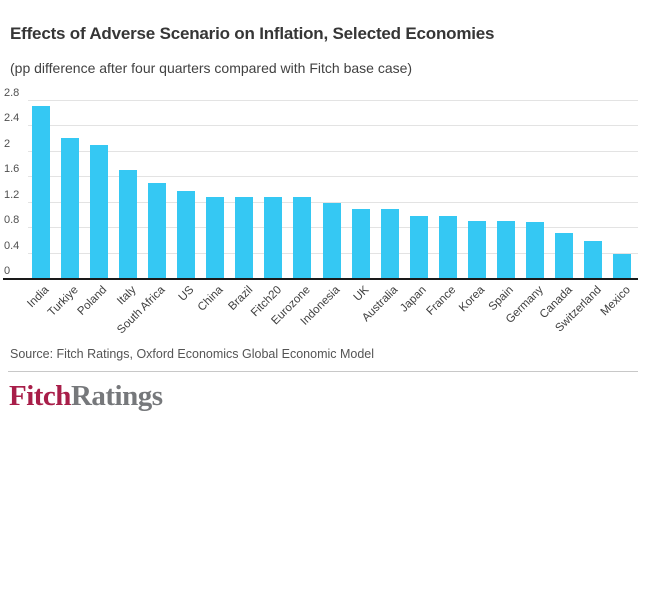  Describe the element at coordinates (472, 299) in the screenshot. I see `x-axis-label: Korea` at that location.